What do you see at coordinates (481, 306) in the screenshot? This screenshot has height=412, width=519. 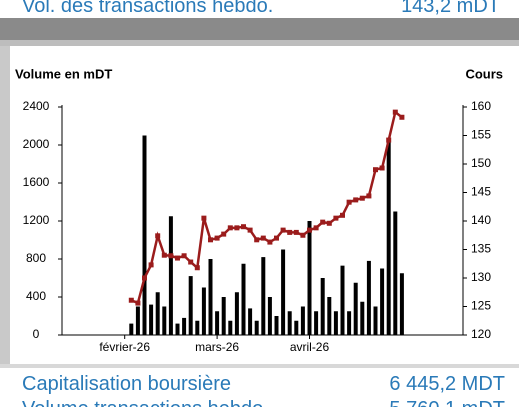 I see `y2-tick-label: 125` at bounding box center [481, 306].